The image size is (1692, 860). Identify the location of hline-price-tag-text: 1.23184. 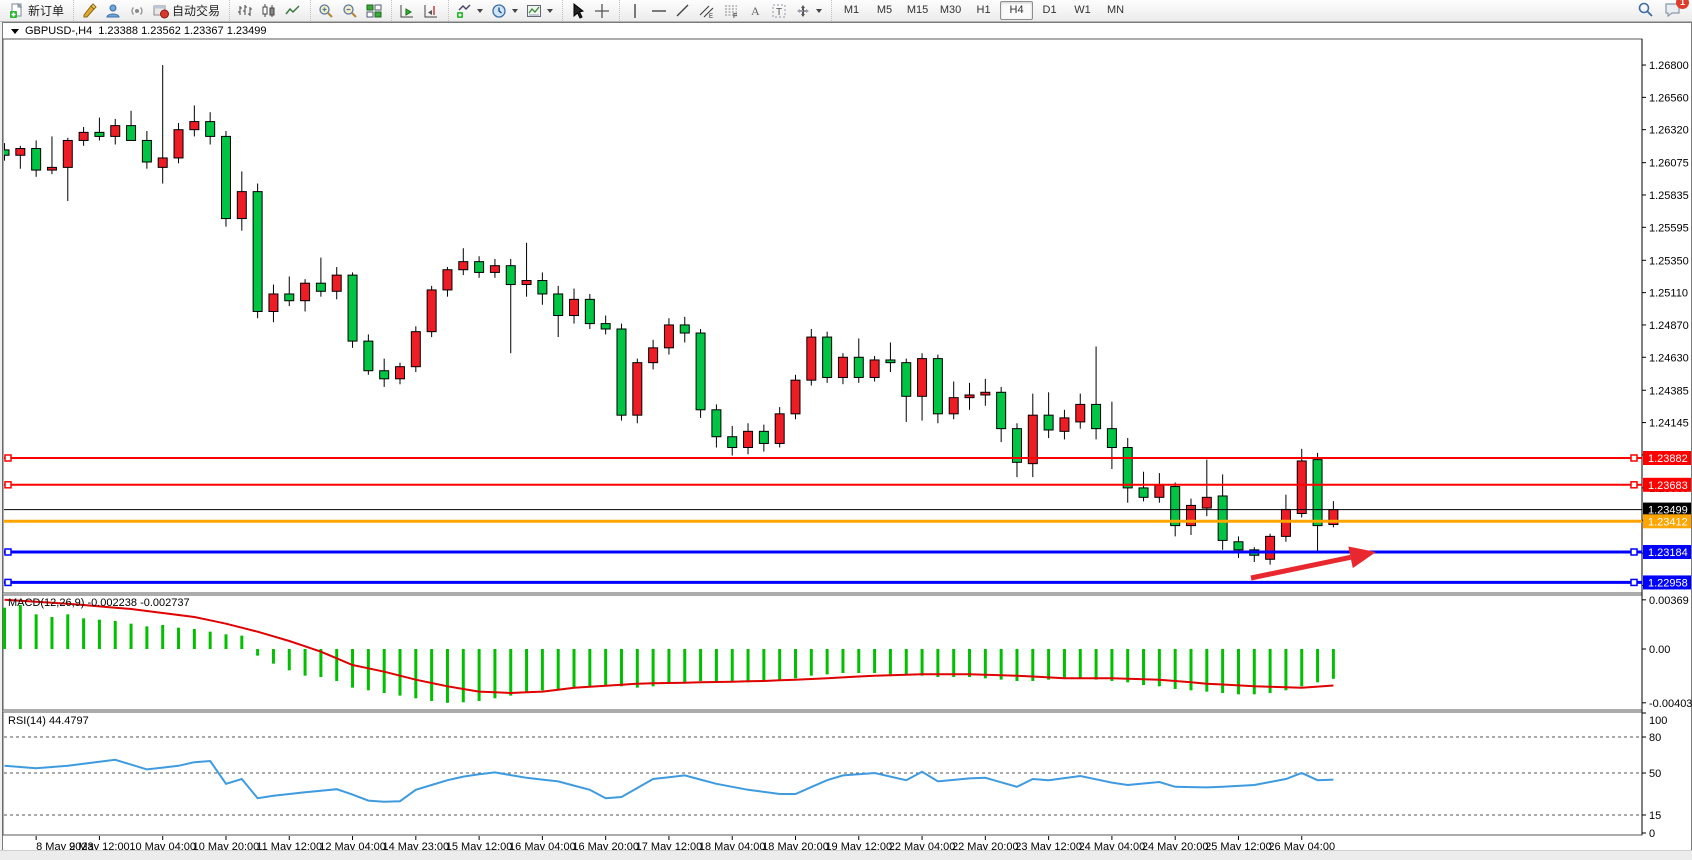
(1668, 553).